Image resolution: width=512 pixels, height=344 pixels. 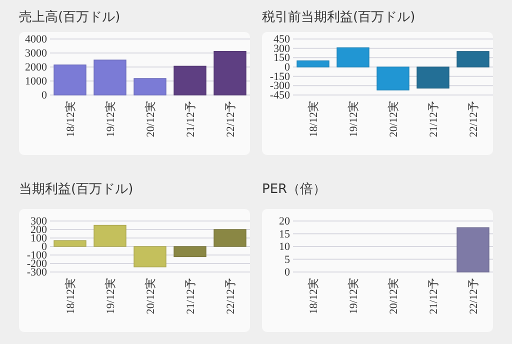 I want to click on y-tick-label: 20, so click(x=284, y=222).